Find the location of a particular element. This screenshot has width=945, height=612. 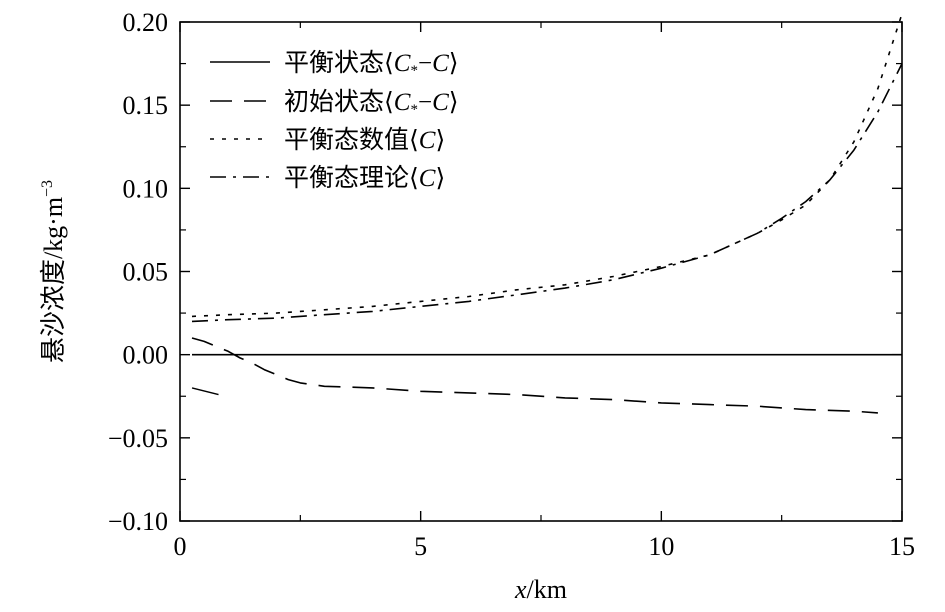

y-tick-label: 0.05 is located at coordinates (146, 272).